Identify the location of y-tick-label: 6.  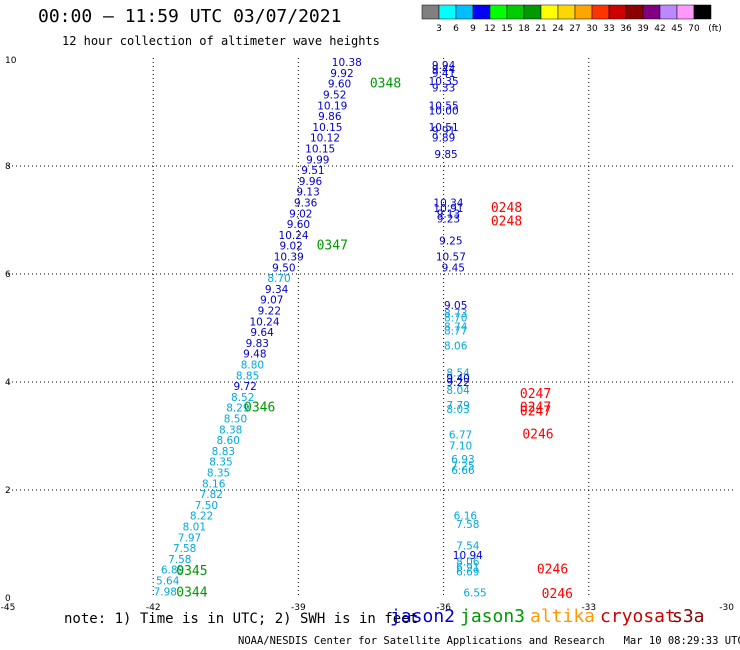
(8, 275).